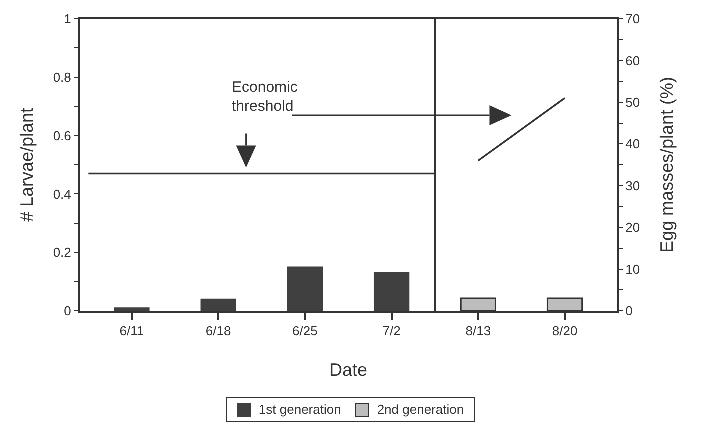 The height and width of the screenshot is (443, 701). What do you see at coordinates (667, 165) in the screenshot?
I see `y2-axis-title: Egg masses/plant (%)` at bounding box center [667, 165].